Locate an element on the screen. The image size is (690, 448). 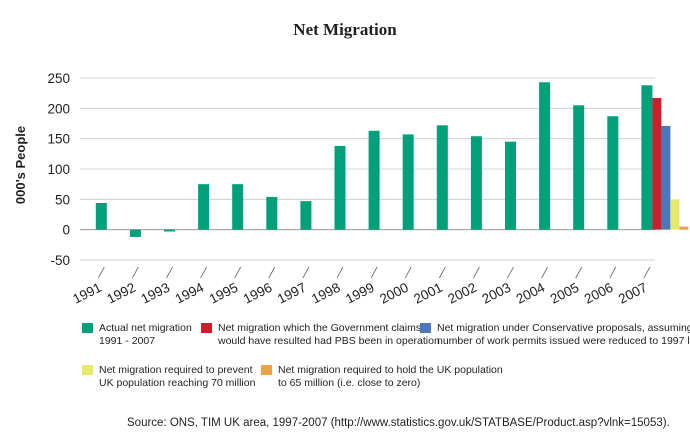
bar-actual-1994 is located at coordinates (204, 207).